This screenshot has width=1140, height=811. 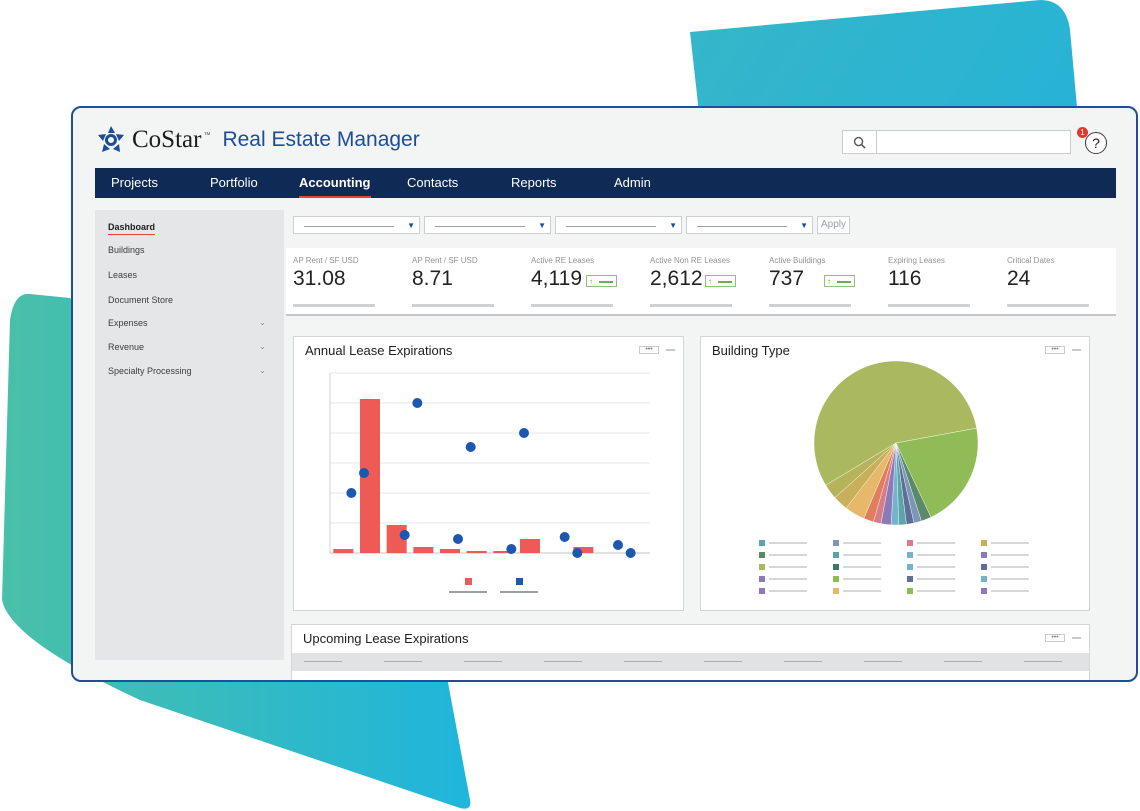 I want to click on kpi-card: Active Buildings 737 ↑, so click(x=812, y=281).